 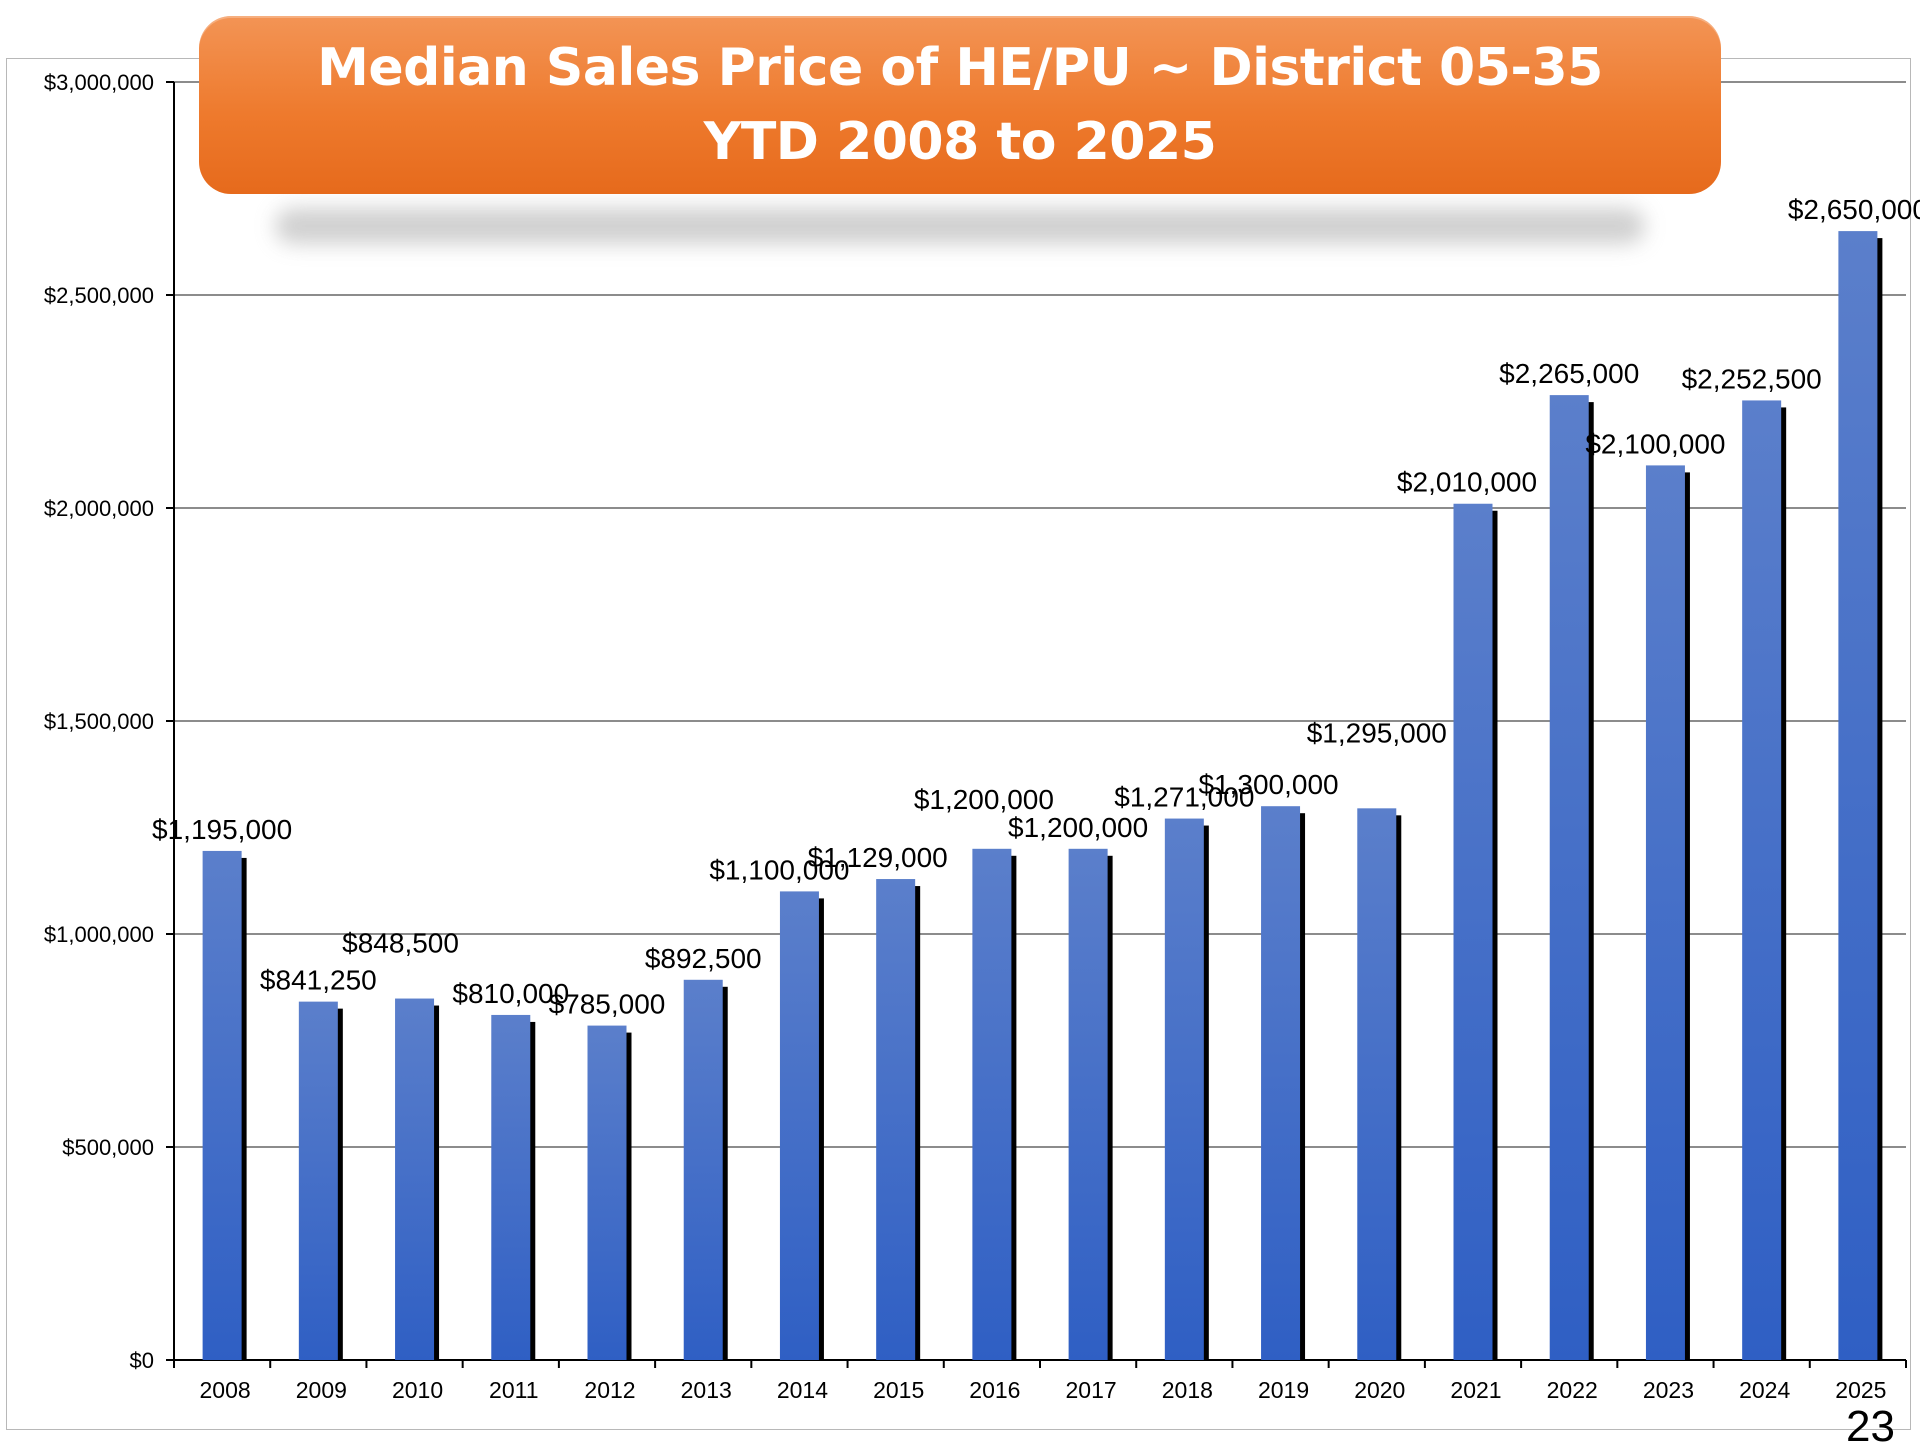 What do you see at coordinates (225, 1390) in the screenshot?
I see `x-tick-label: 2008` at bounding box center [225, 1390].